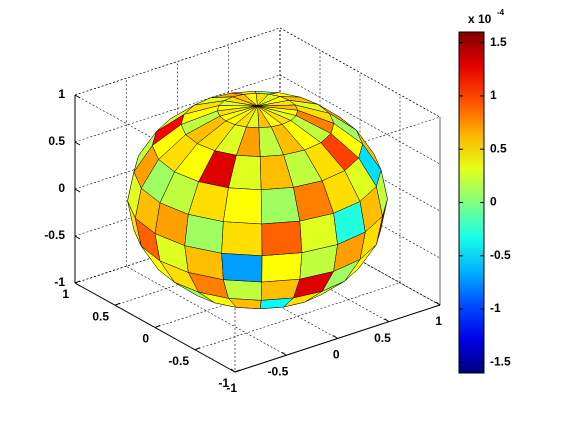 The height and width of the screenshot is (421, 561). Describe the element at coordinates (336, 355) in the screenshot. I see `x-tick-label: 0` at that location.